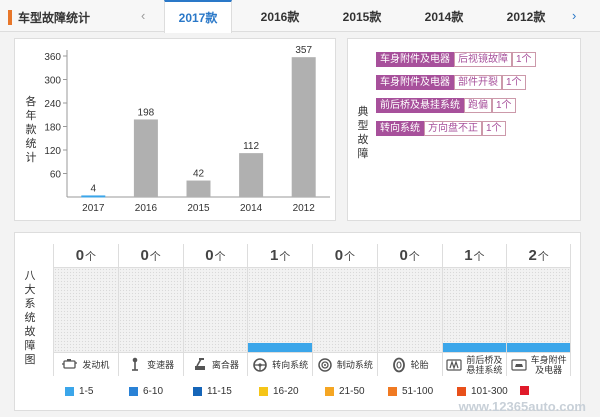 The image size is (600, 417). Describe the element at coordinates (420, 105) in the screenshot. I see `fault-category: 前后桥及悬挂系统` at that location.